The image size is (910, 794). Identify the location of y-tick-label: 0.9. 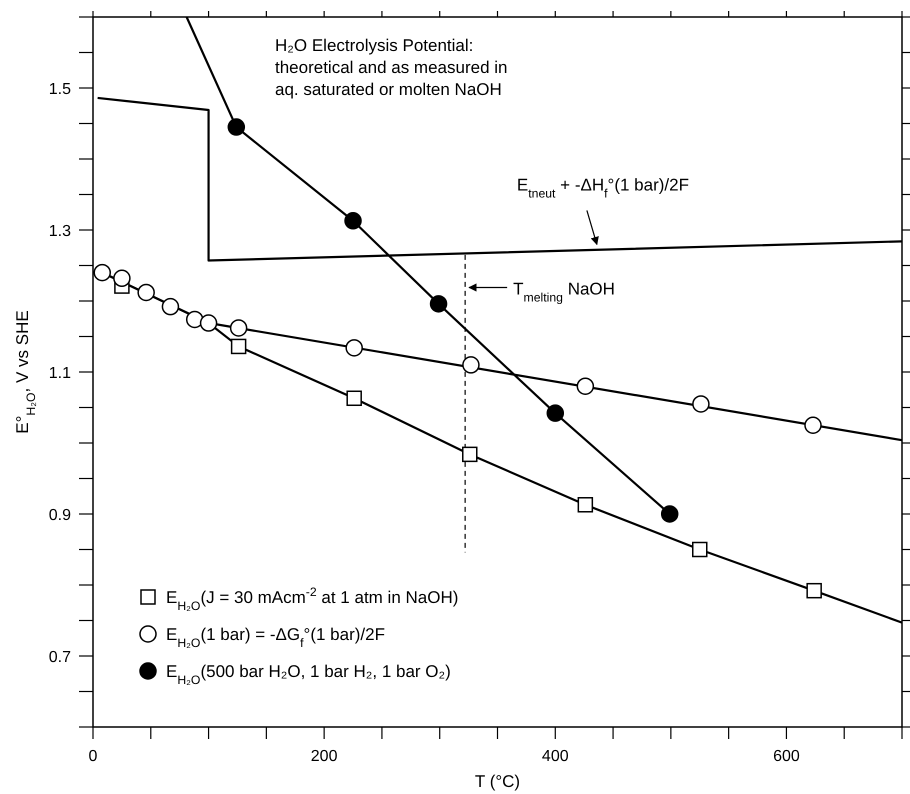
(60, 515).